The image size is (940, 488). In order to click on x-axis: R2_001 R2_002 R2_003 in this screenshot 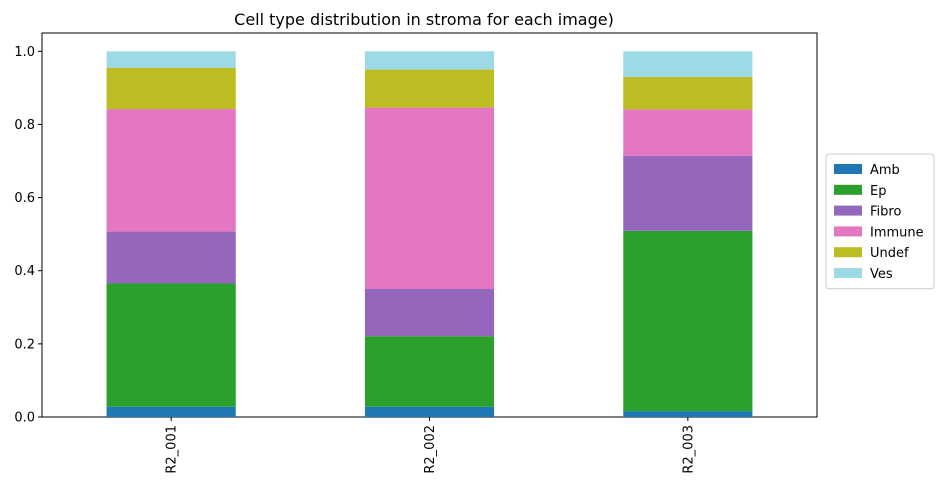, I will do `click(430, 445)`.